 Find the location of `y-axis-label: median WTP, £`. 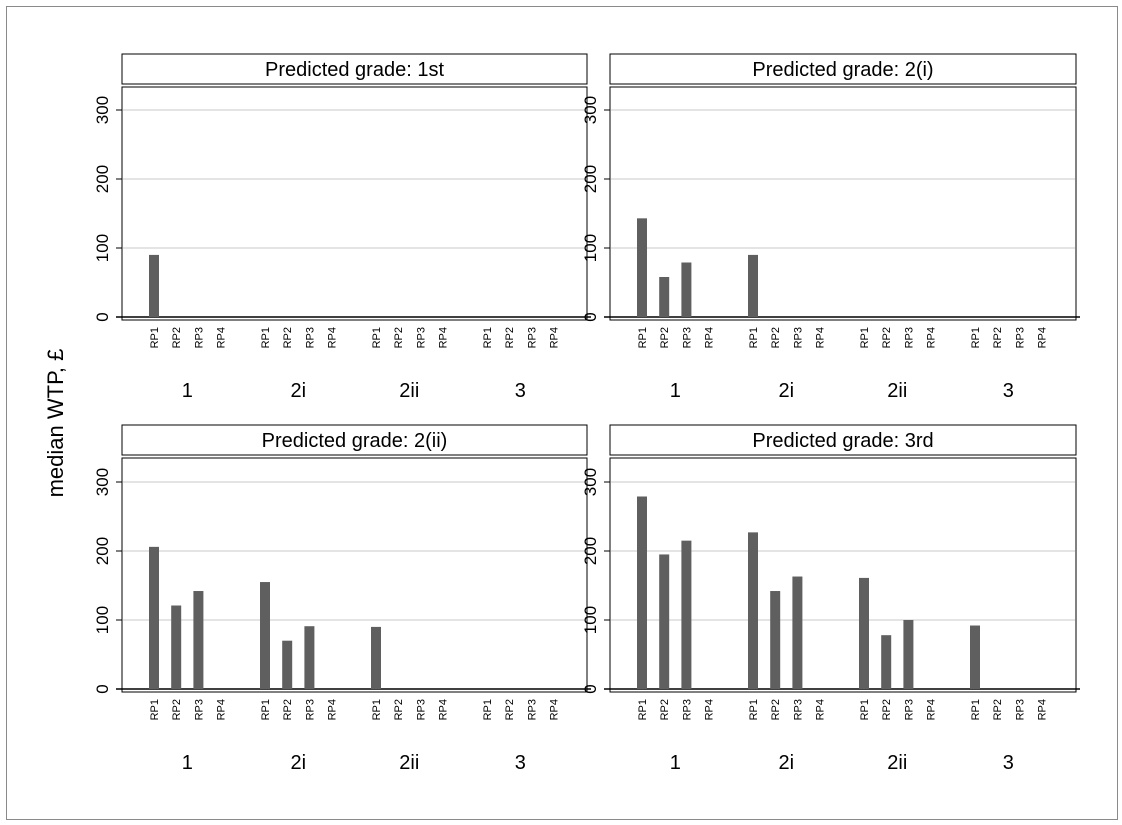

y-axis-label: median WTP, £ is located at coordinates (55, 423).